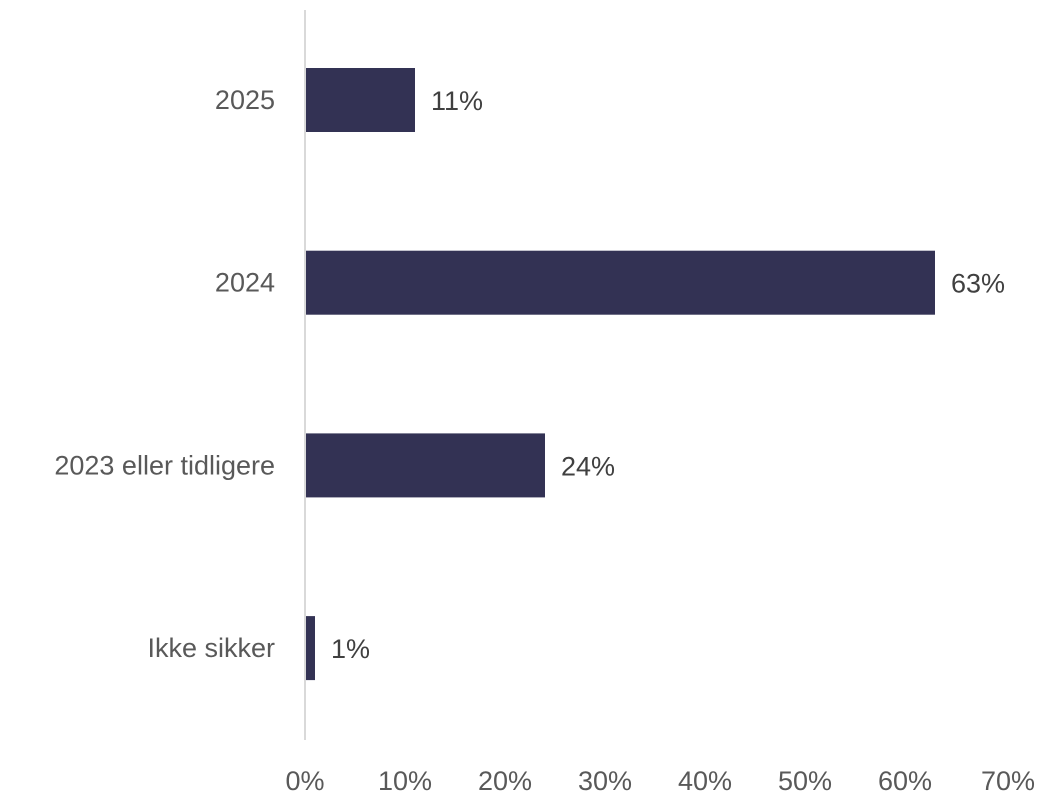 The width and height of the screenshot is (1053, 795). I want to click on data-label: 11%, so click(457, 101).